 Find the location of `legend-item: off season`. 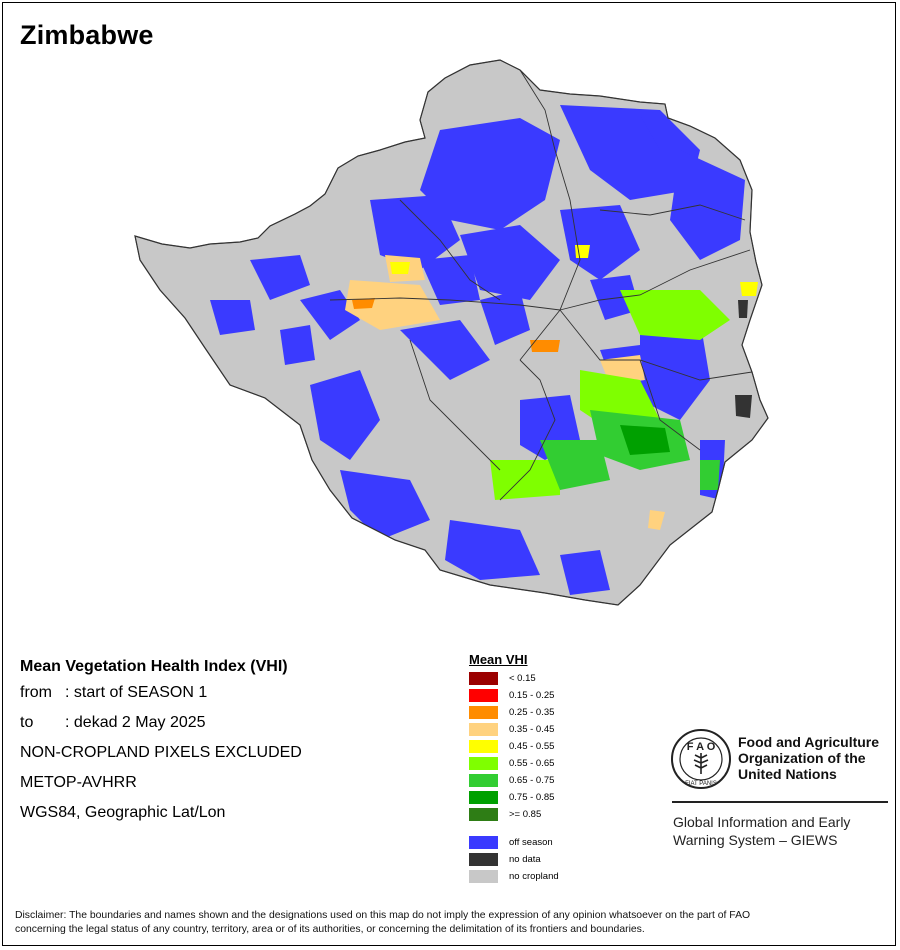

legend-item: off season is located at coordinates (549, 843).